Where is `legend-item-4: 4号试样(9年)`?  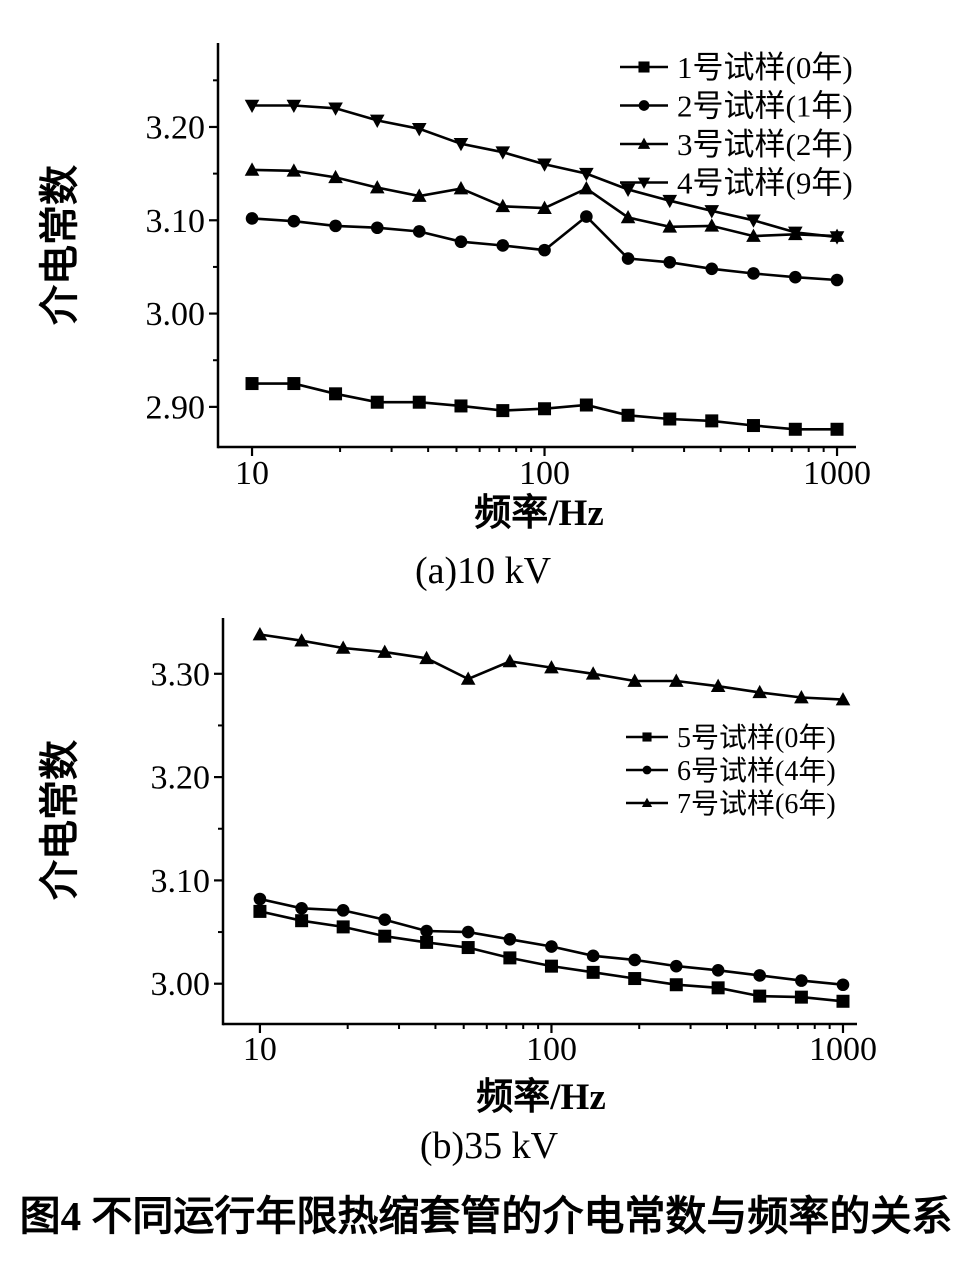
legend-item-4: 4号试样(9年) is located at coordinates (736, 182).